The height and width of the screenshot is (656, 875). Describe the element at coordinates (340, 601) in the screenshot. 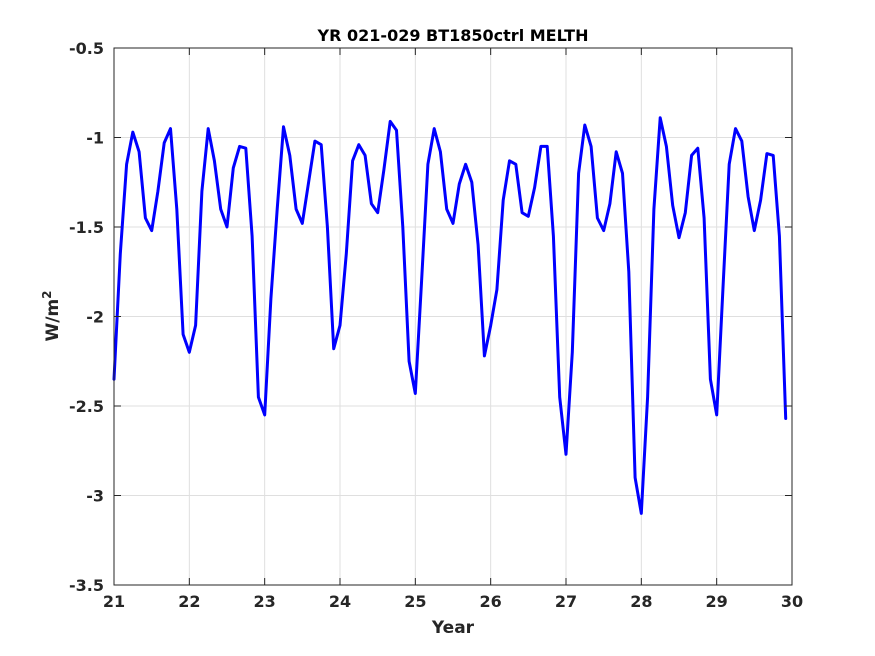

I see `x-tick-label: 24` at that location.